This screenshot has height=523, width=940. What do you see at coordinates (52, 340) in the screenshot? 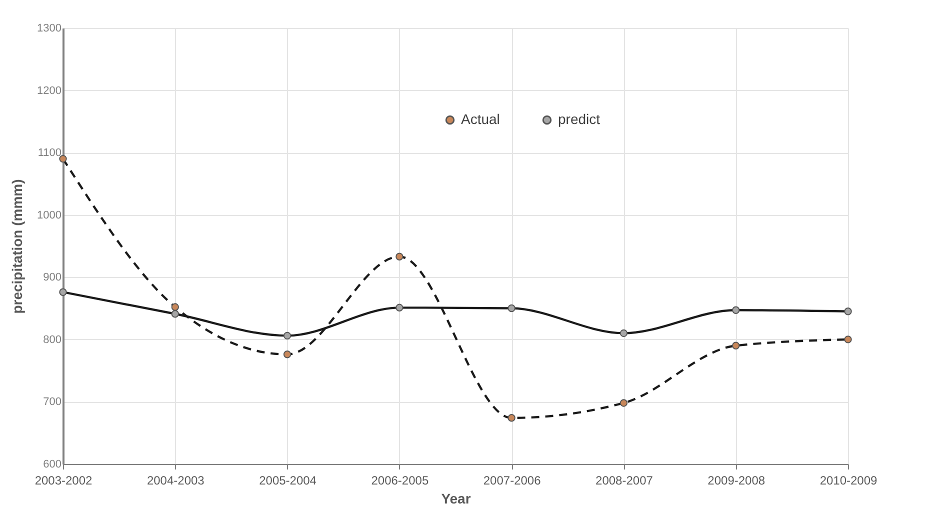
I see `y-tick-label: 800` at bounding box center [52, 340].